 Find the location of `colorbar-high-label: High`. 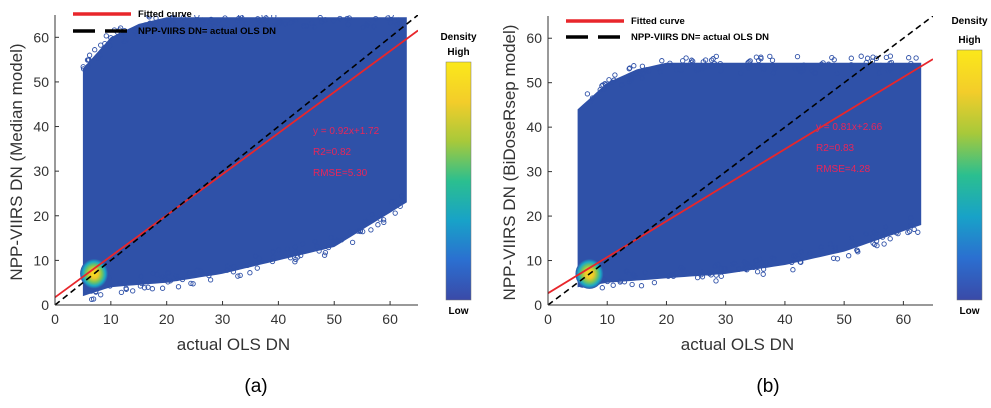

colorbar-high-label: High is located at coordinates (969, 40).